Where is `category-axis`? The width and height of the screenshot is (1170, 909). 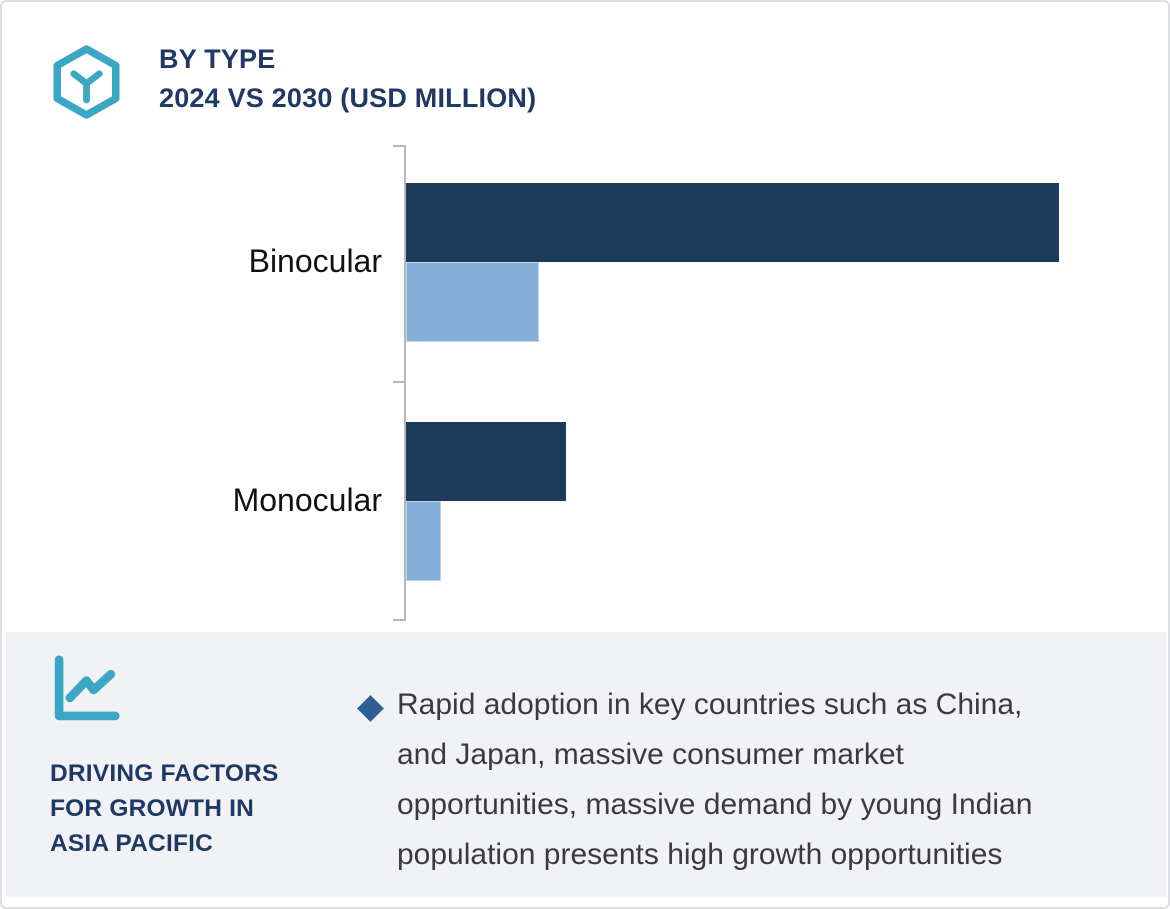 category-axis is located at coordinates (405, 383).